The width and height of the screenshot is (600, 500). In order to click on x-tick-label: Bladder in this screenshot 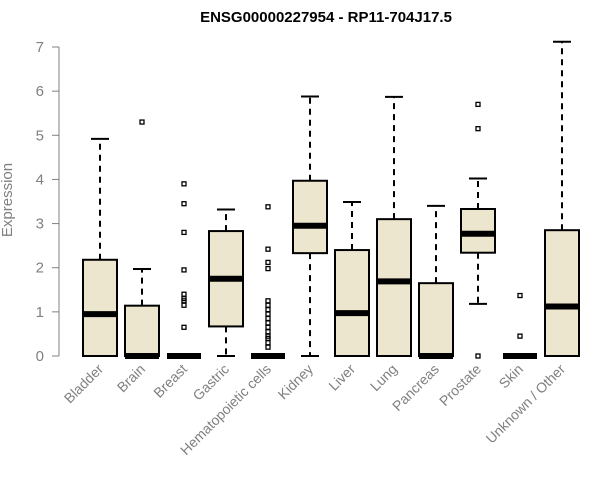, I will do `click(84, 384)`.